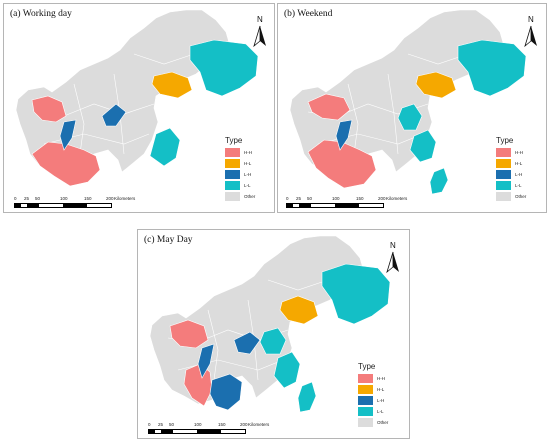 This screenshot has width=550, height=442. Describe the element at coordinates (308, 14) in the screenshot. I see `panel-title: (b) Weekend` at that location.